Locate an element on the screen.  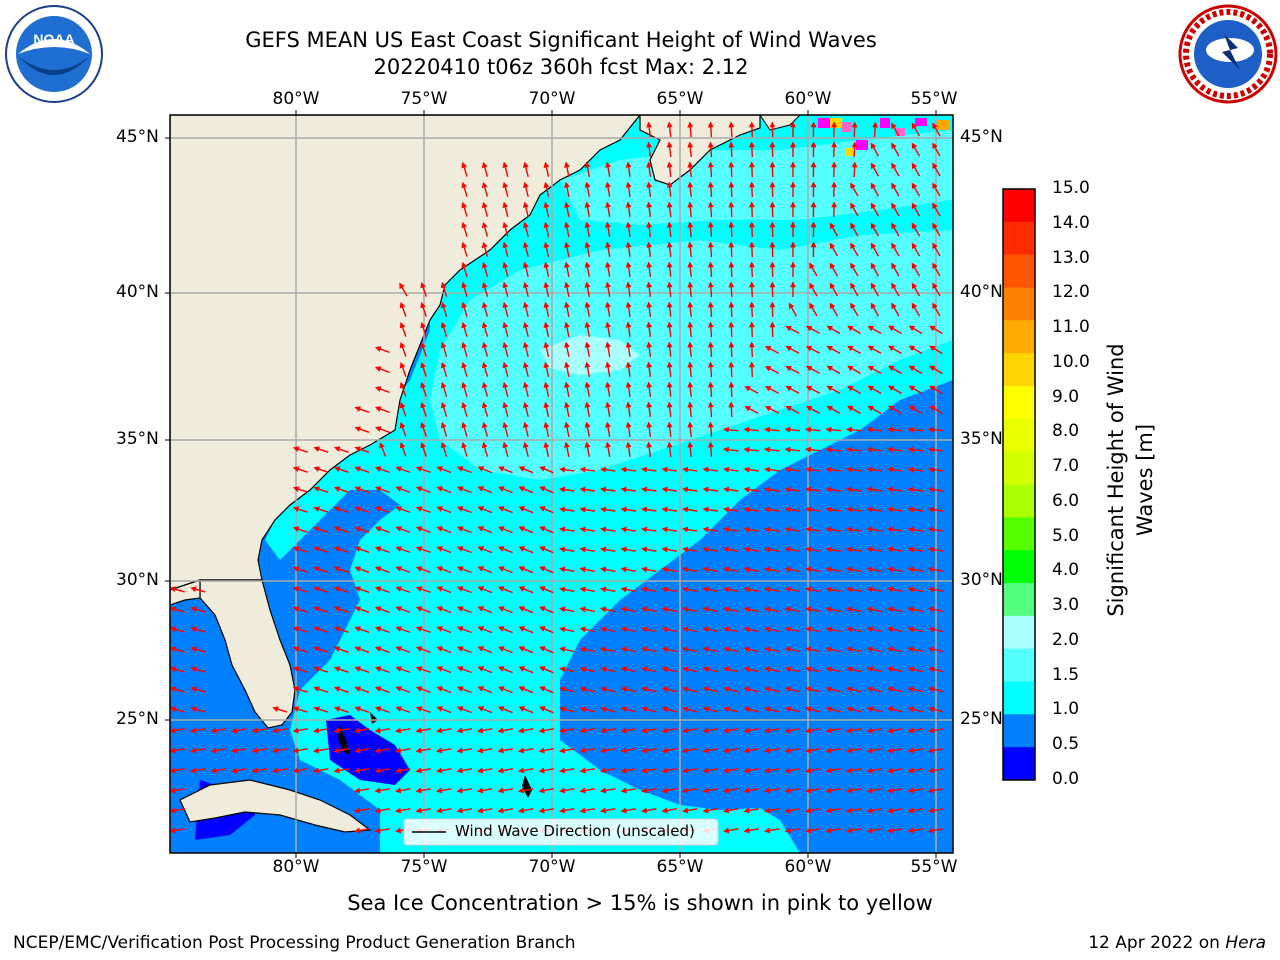
lon-label-top-70w: 70°W is located at coordinates (552, 99).